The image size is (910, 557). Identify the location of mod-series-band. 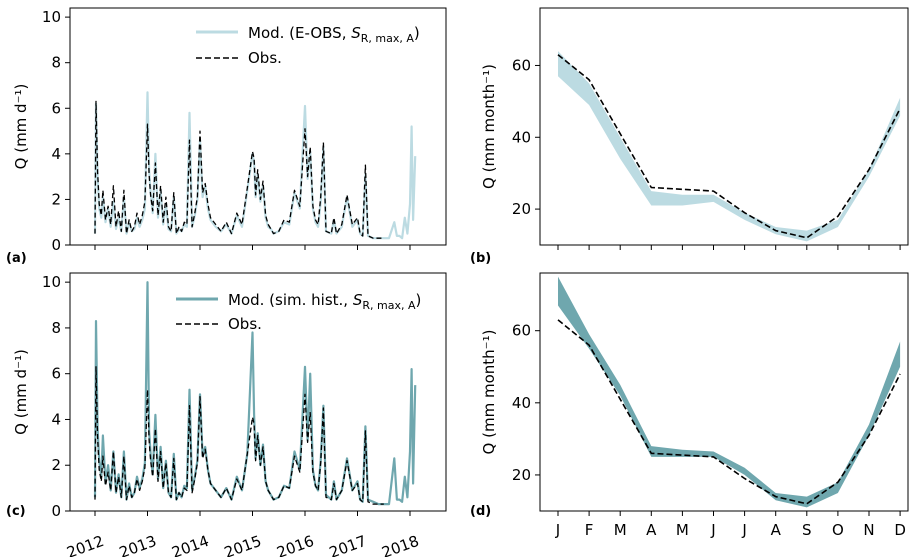
(729, 146).